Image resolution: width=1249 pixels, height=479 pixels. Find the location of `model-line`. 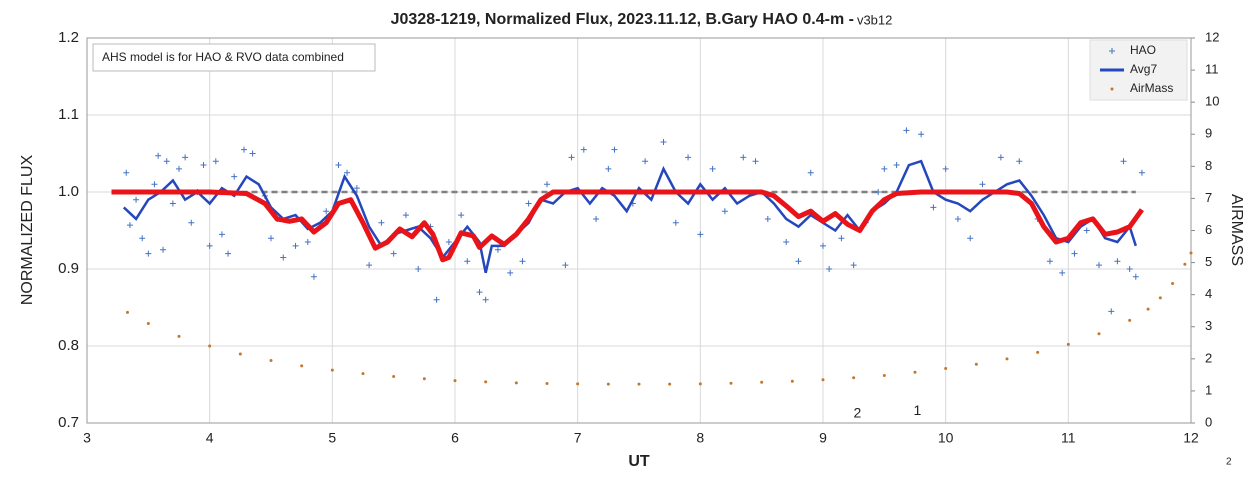

model-line is located at coordinates (627, 226).